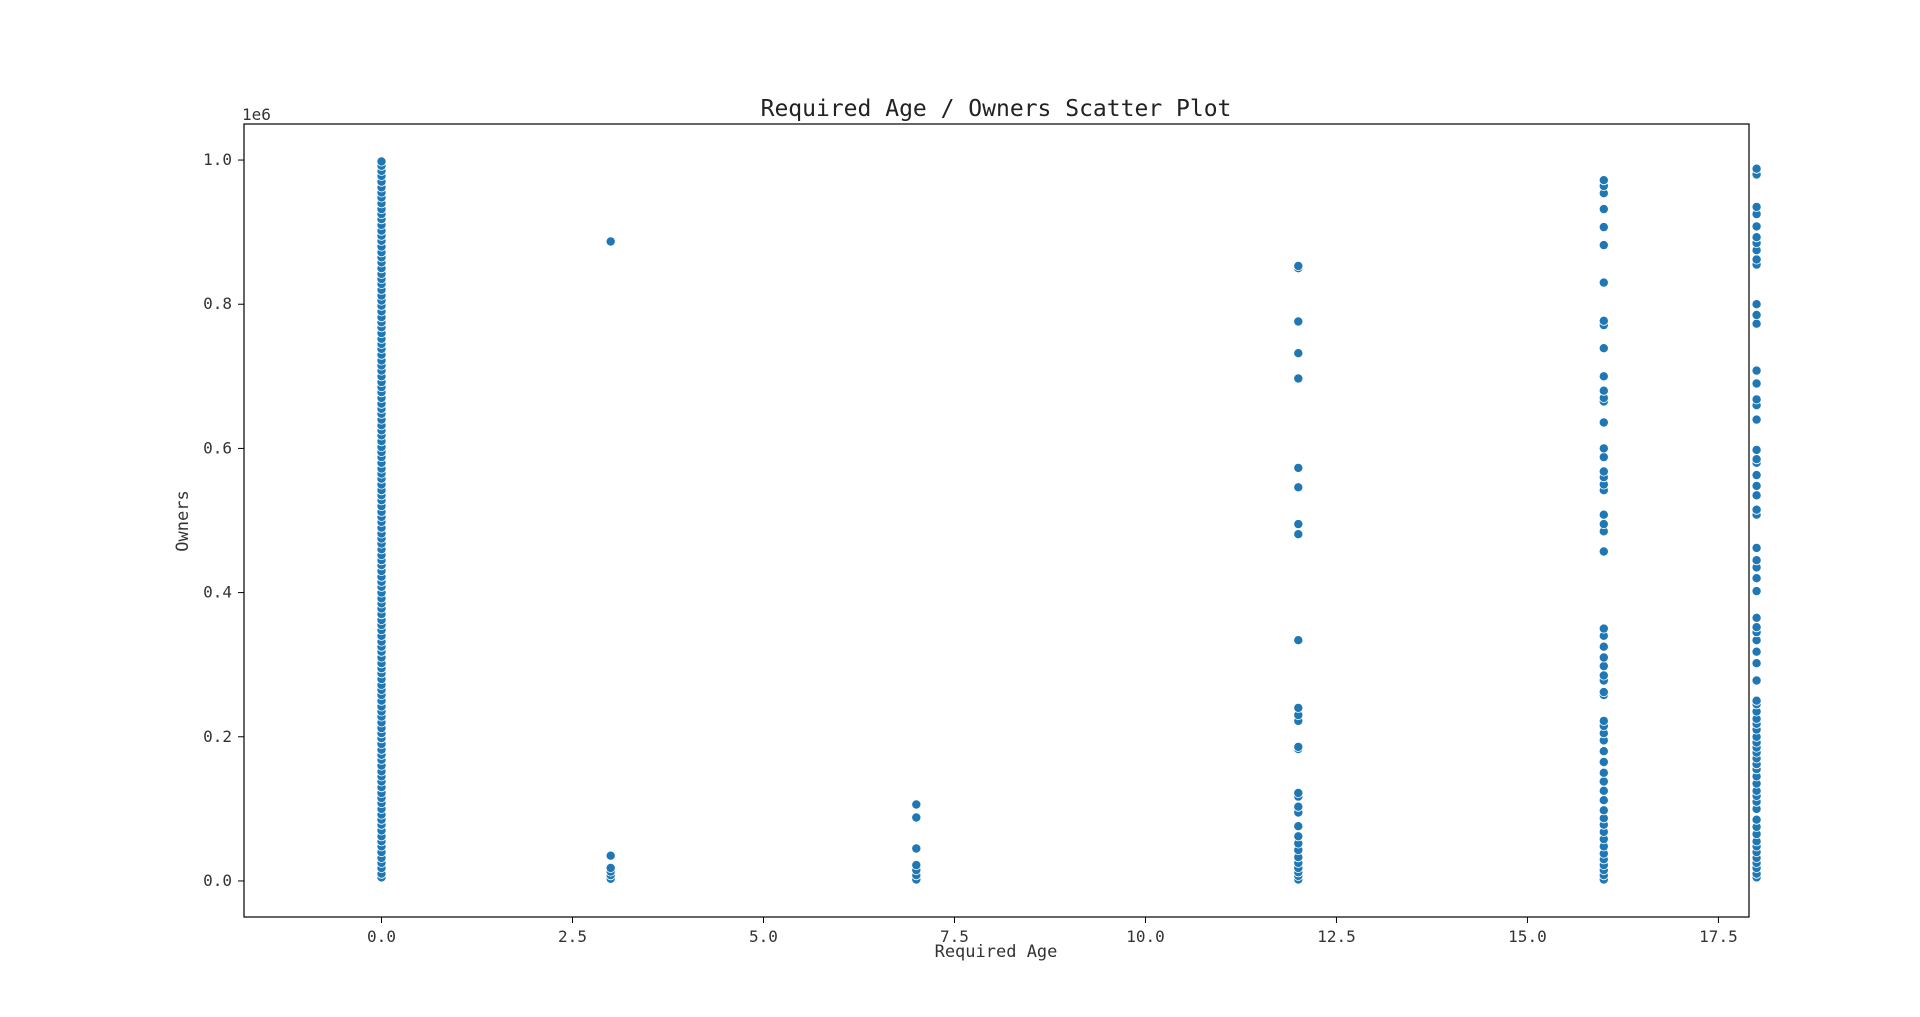 This screenshot has width=1920, height=1017. What do you see at coordinates (217, 880) in the screenshot?
I see `y-tick-label: 0.0` at bounding box center [217, 880].